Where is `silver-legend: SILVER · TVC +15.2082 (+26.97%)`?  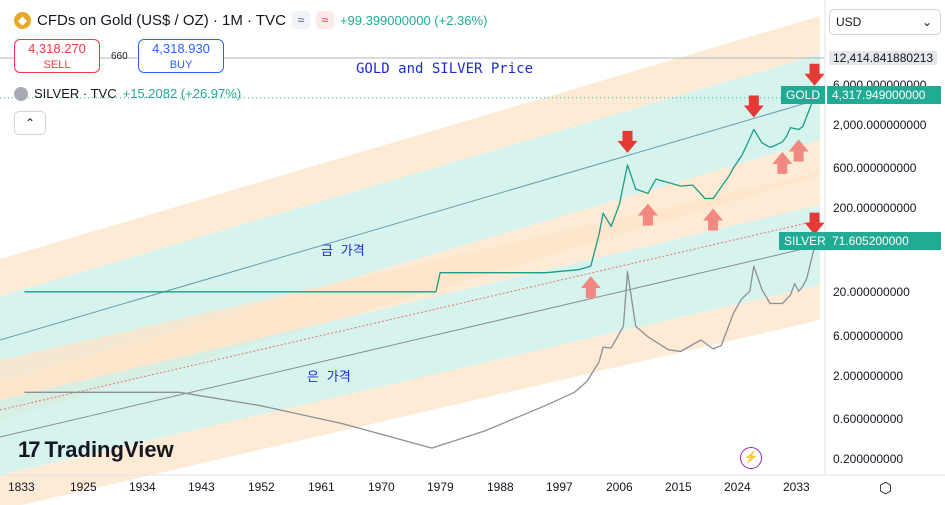 silver-legend: SILVER · TVC +15.2082 (+26.97%) is located at coordinates (127, 93).